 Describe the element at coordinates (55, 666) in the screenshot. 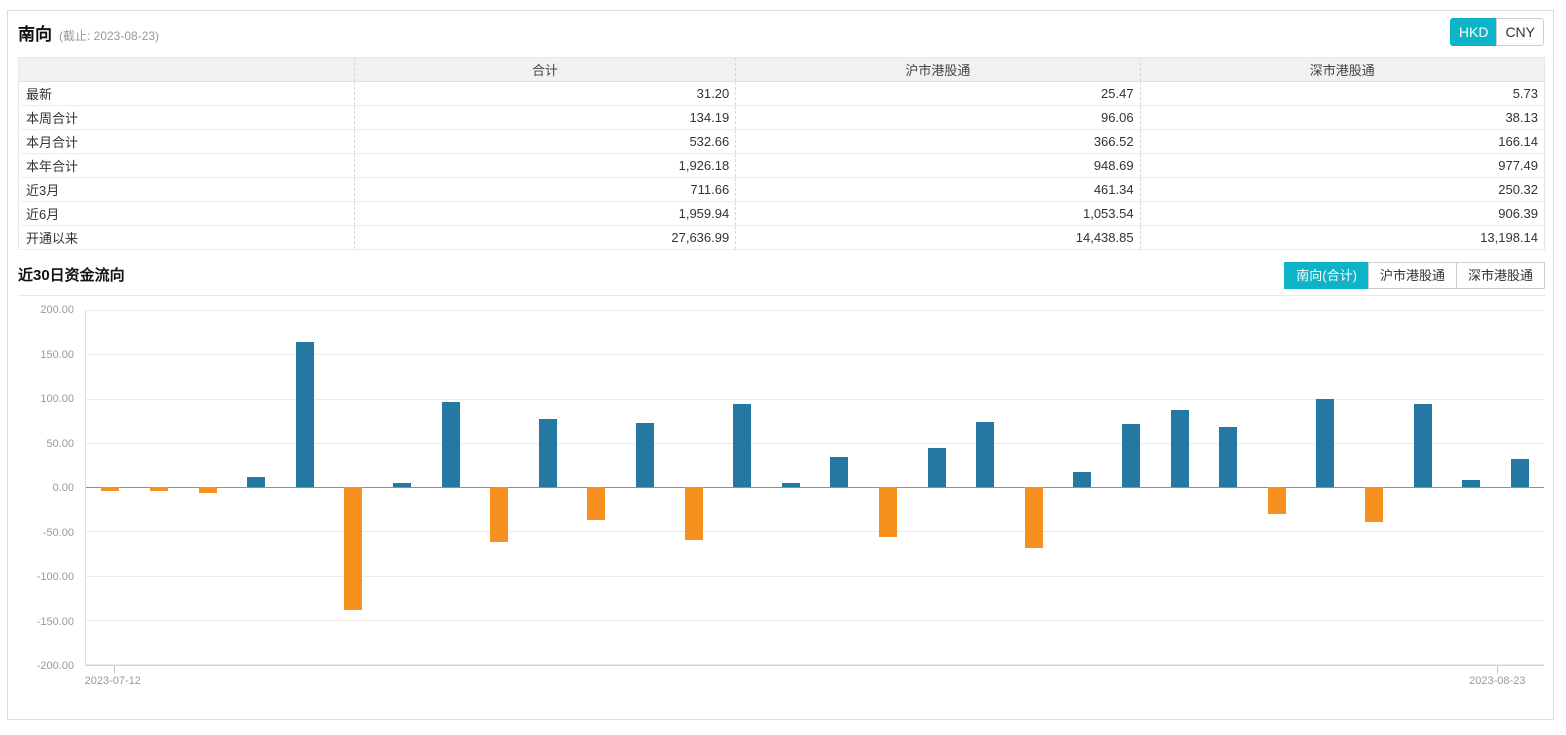

I see `y-tick-label: -200.00` at that location.